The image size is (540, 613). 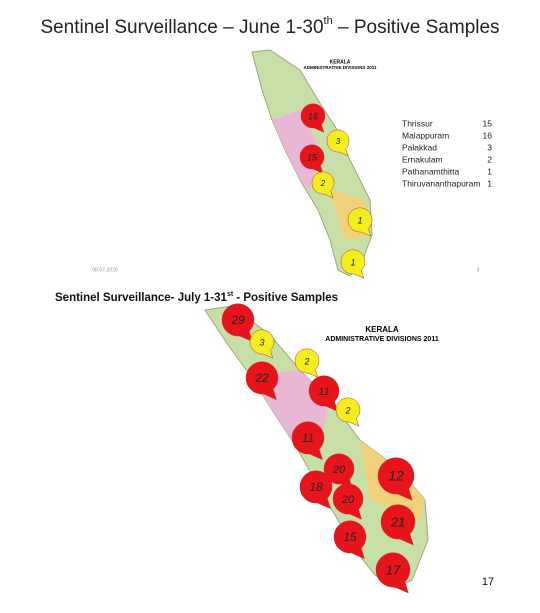 I want to click on map-district, so click(x=296, y=150).